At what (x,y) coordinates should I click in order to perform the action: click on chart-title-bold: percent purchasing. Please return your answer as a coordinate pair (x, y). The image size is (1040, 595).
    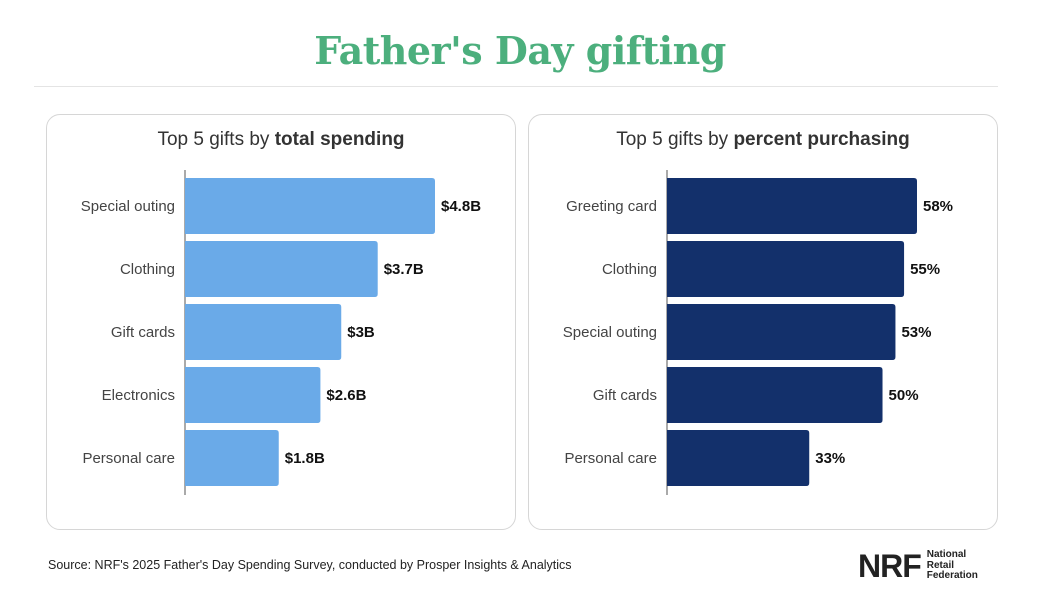
    Looking at the image, I should click on (821, 139).